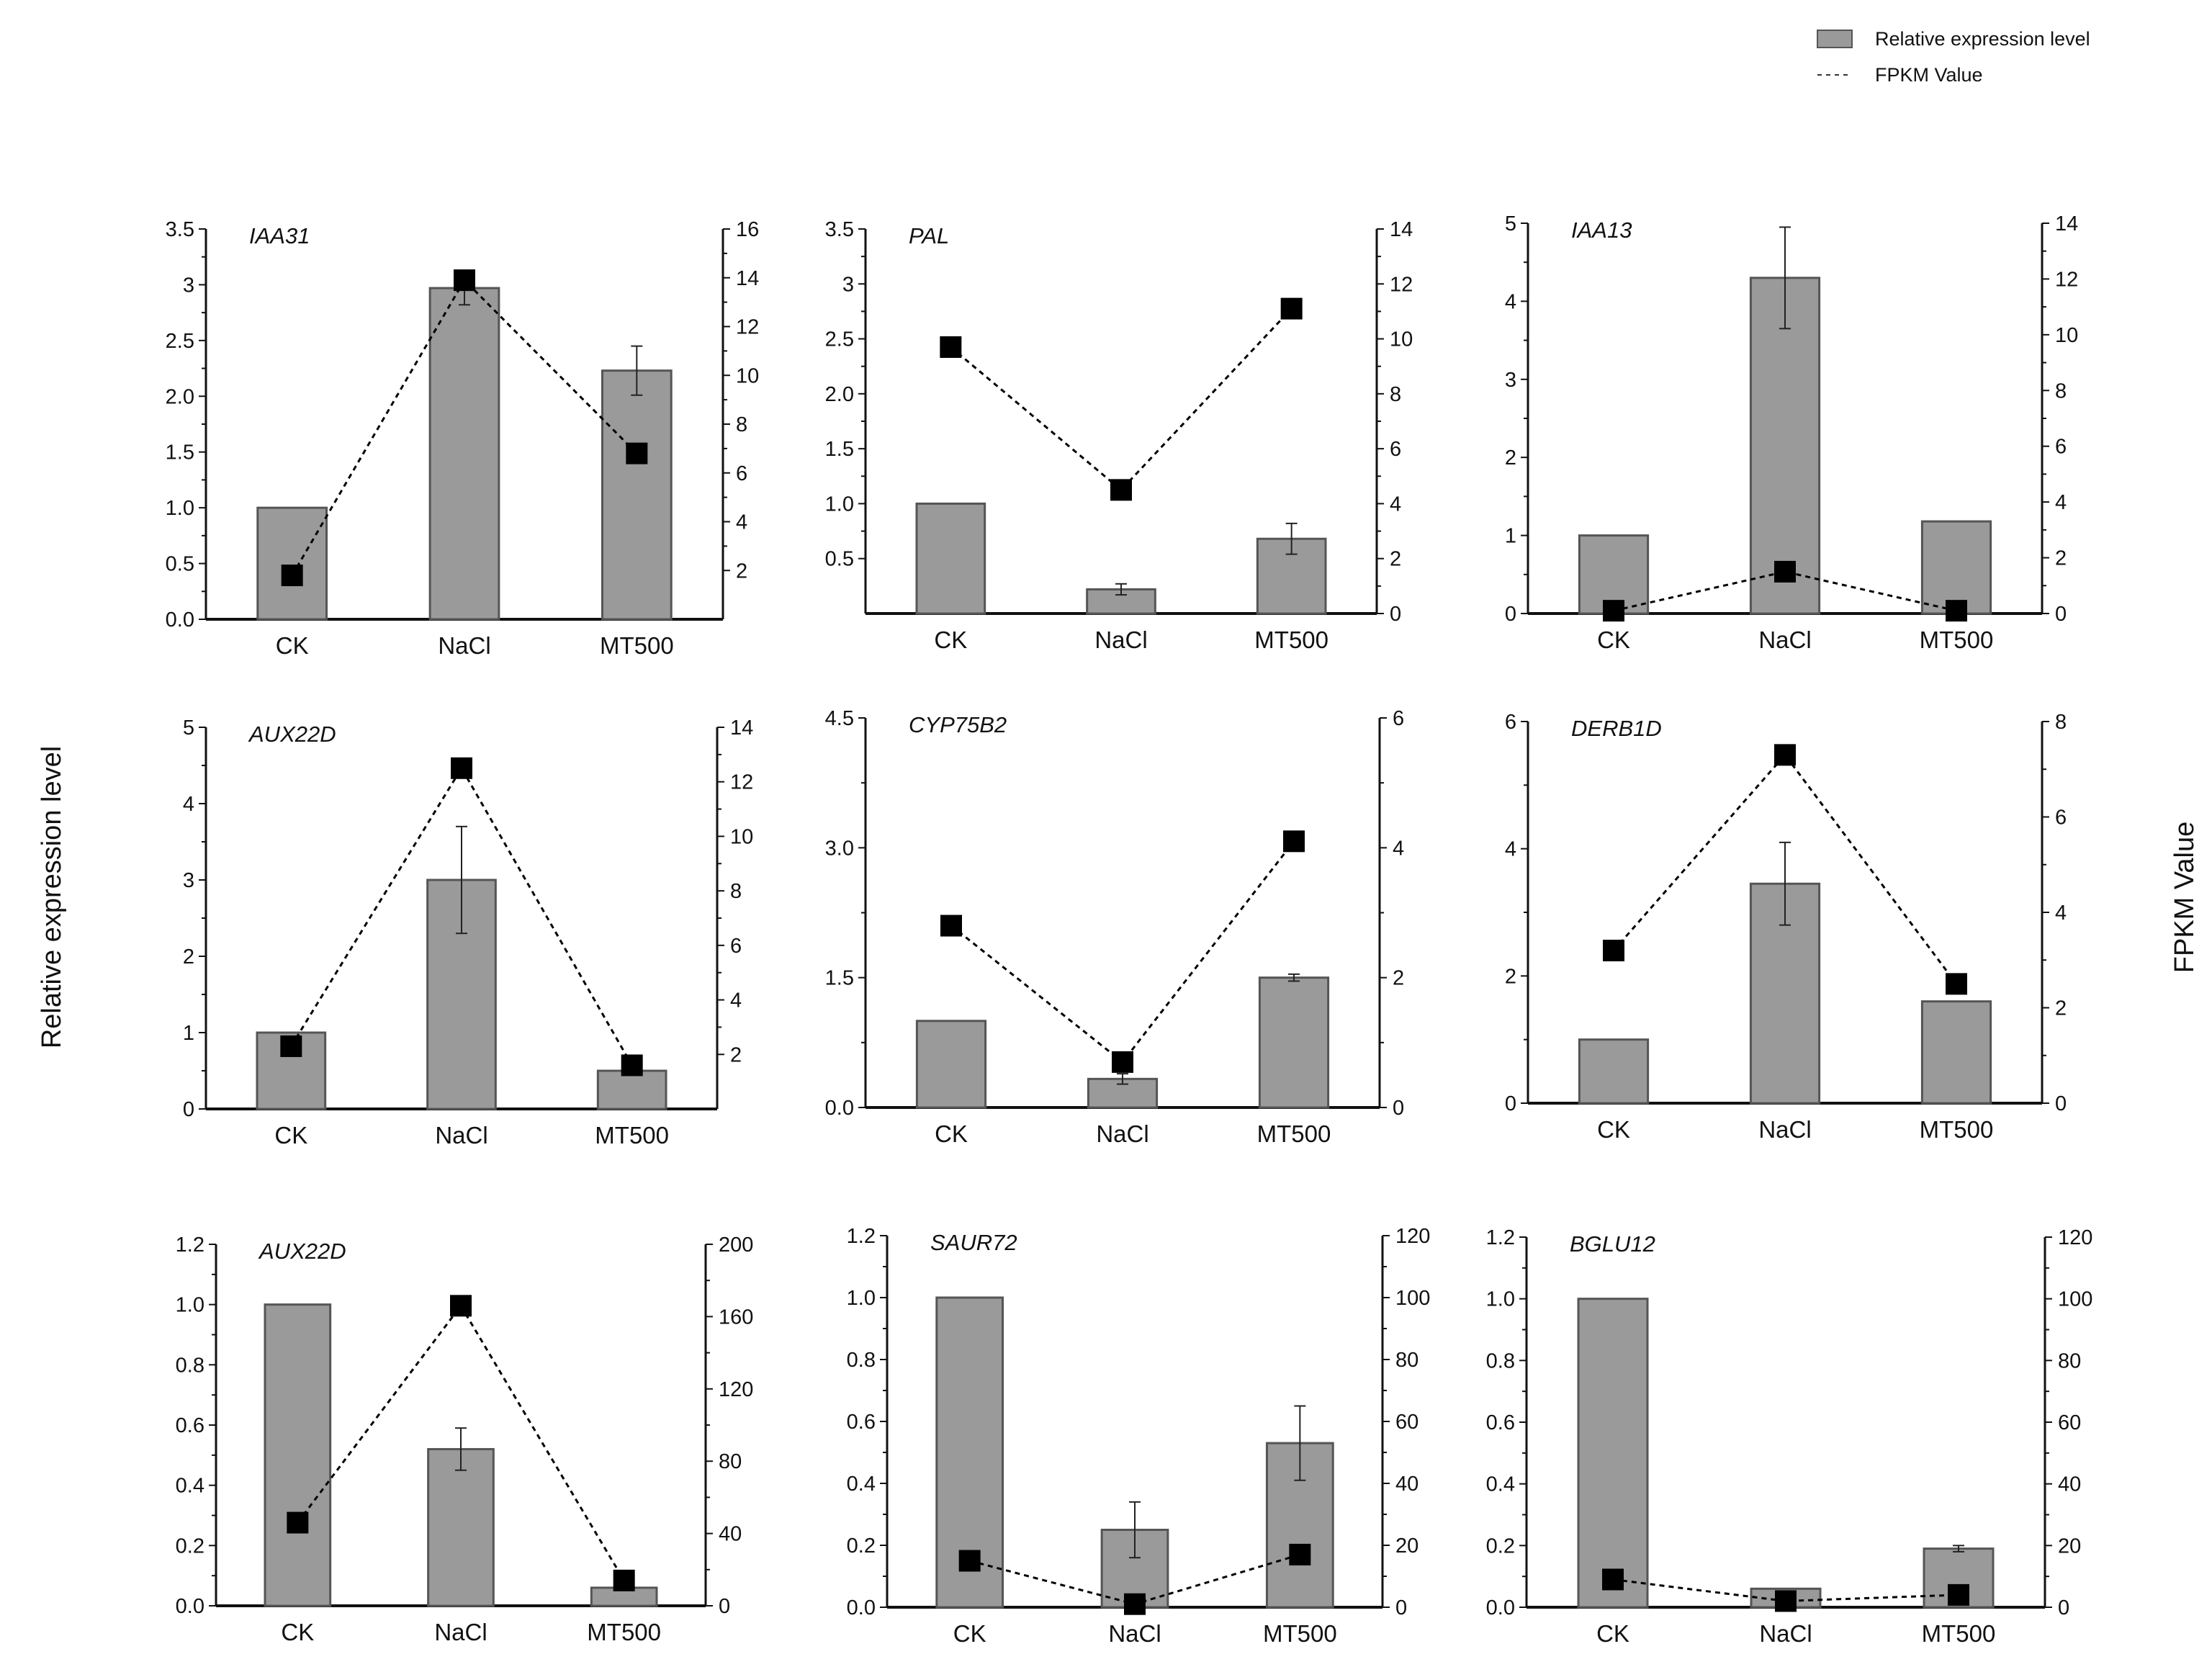  What do you see at coordinates (1929, 75) in the screenshot?
I see `legend-line-label: FPKM Value` at bounding box center [1929, 75].